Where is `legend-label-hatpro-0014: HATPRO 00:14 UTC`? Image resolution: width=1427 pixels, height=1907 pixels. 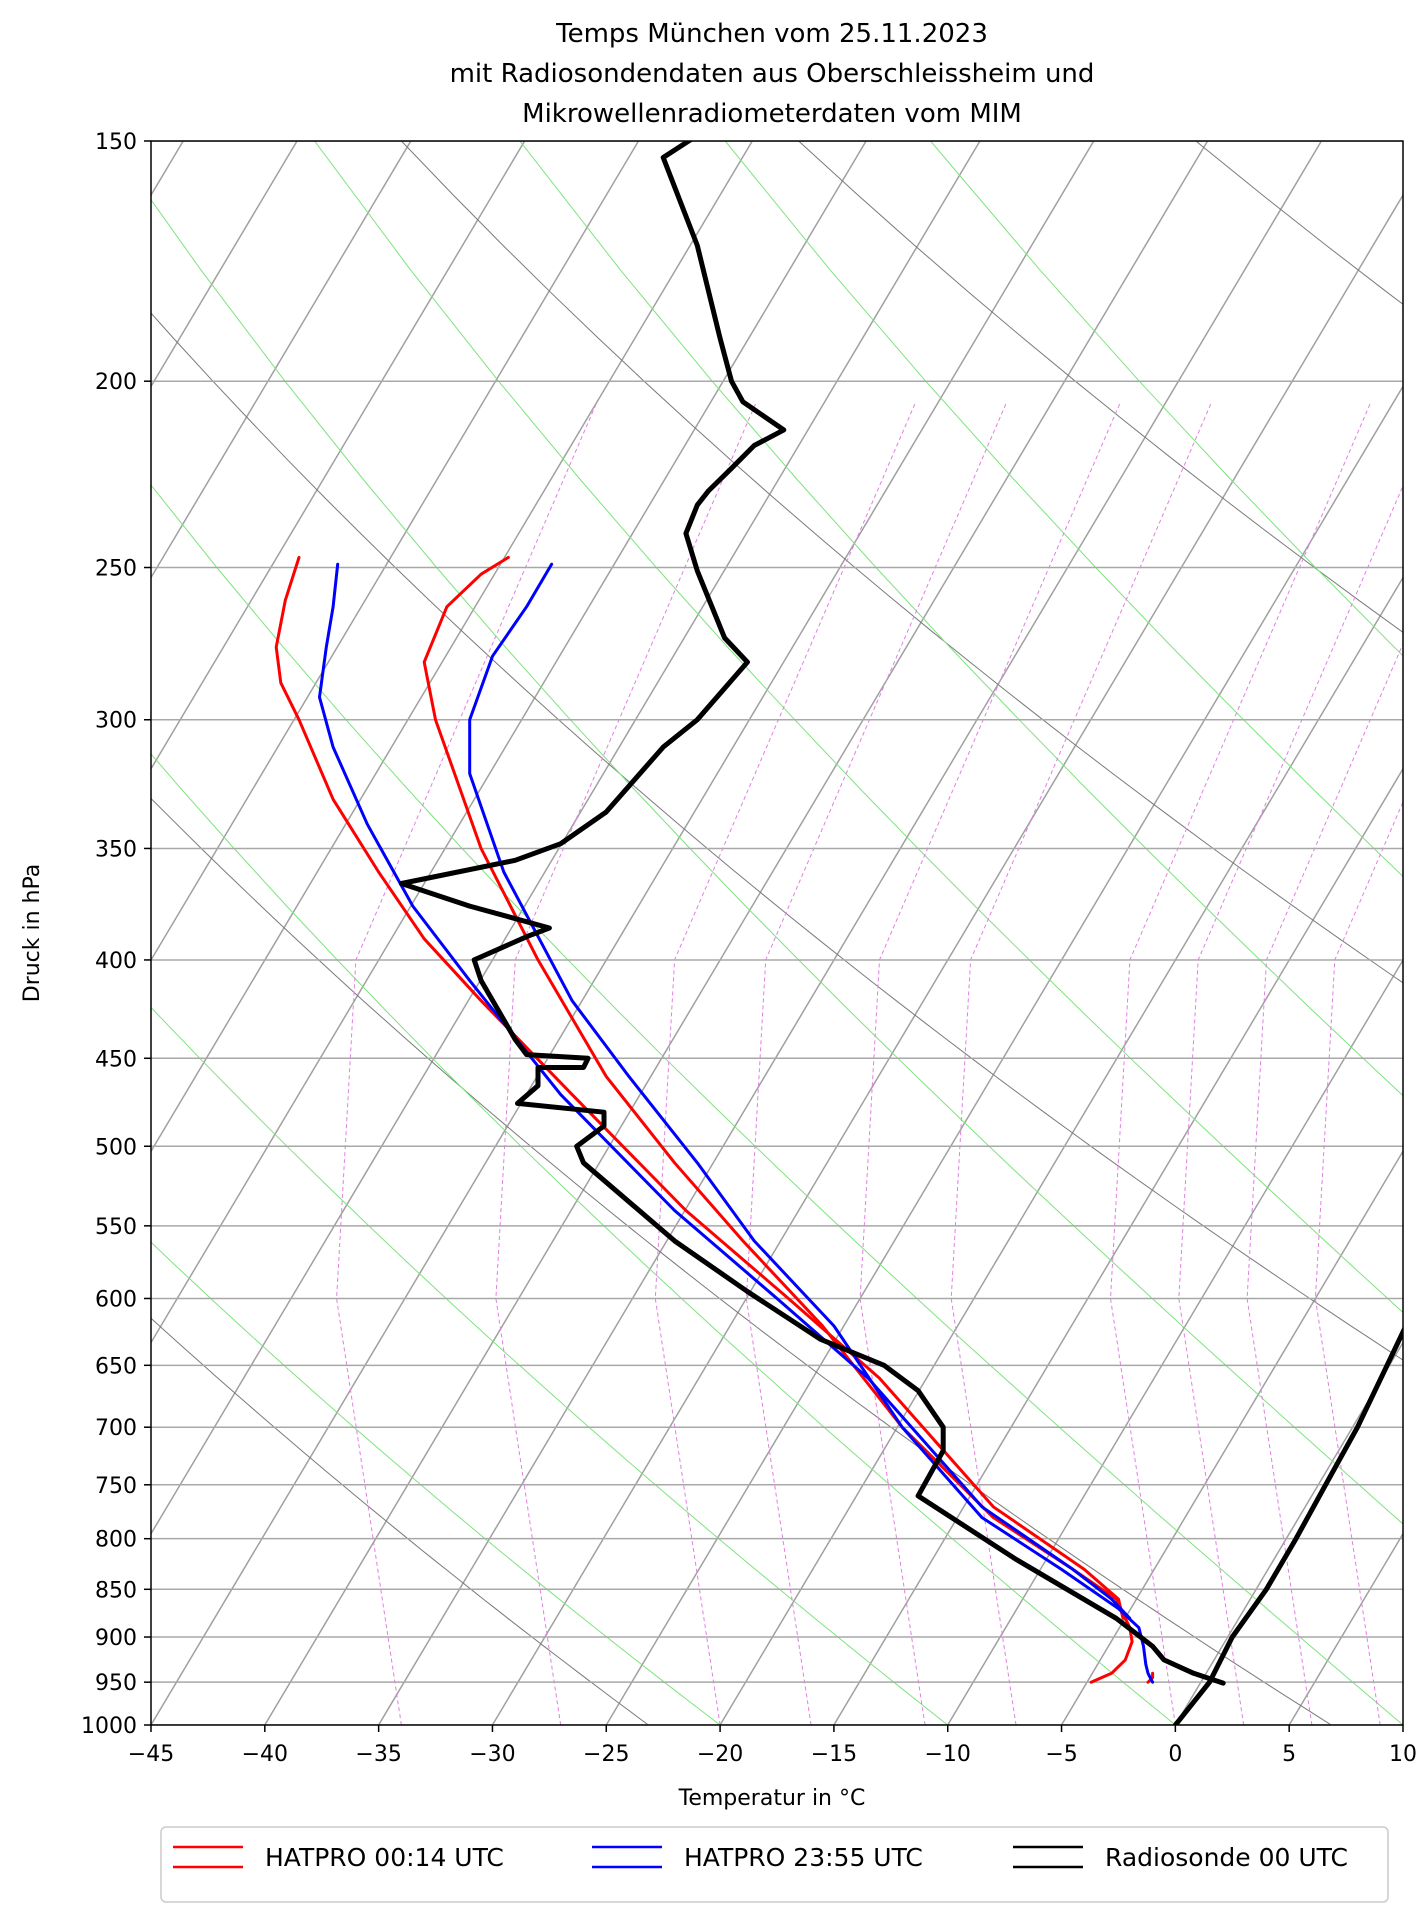 legend-label-hatpro-0014: HATPRO 00:14 UTC is located at coordinates (384, 1857).